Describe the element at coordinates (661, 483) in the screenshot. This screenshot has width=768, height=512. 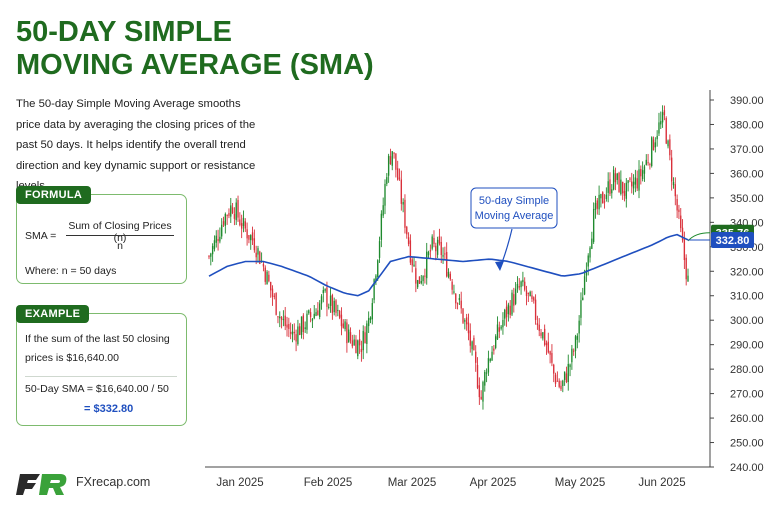
I see `x-tick-label: Jun 2025` at that location.